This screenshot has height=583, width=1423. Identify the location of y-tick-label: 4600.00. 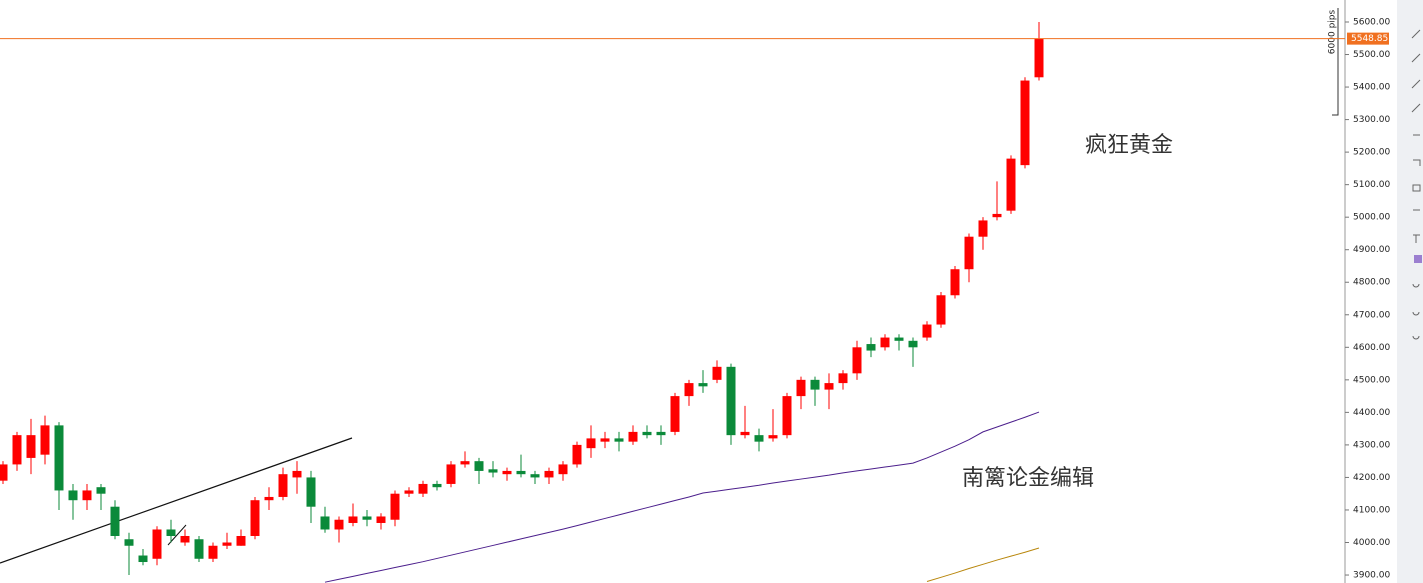
(1371, 348).